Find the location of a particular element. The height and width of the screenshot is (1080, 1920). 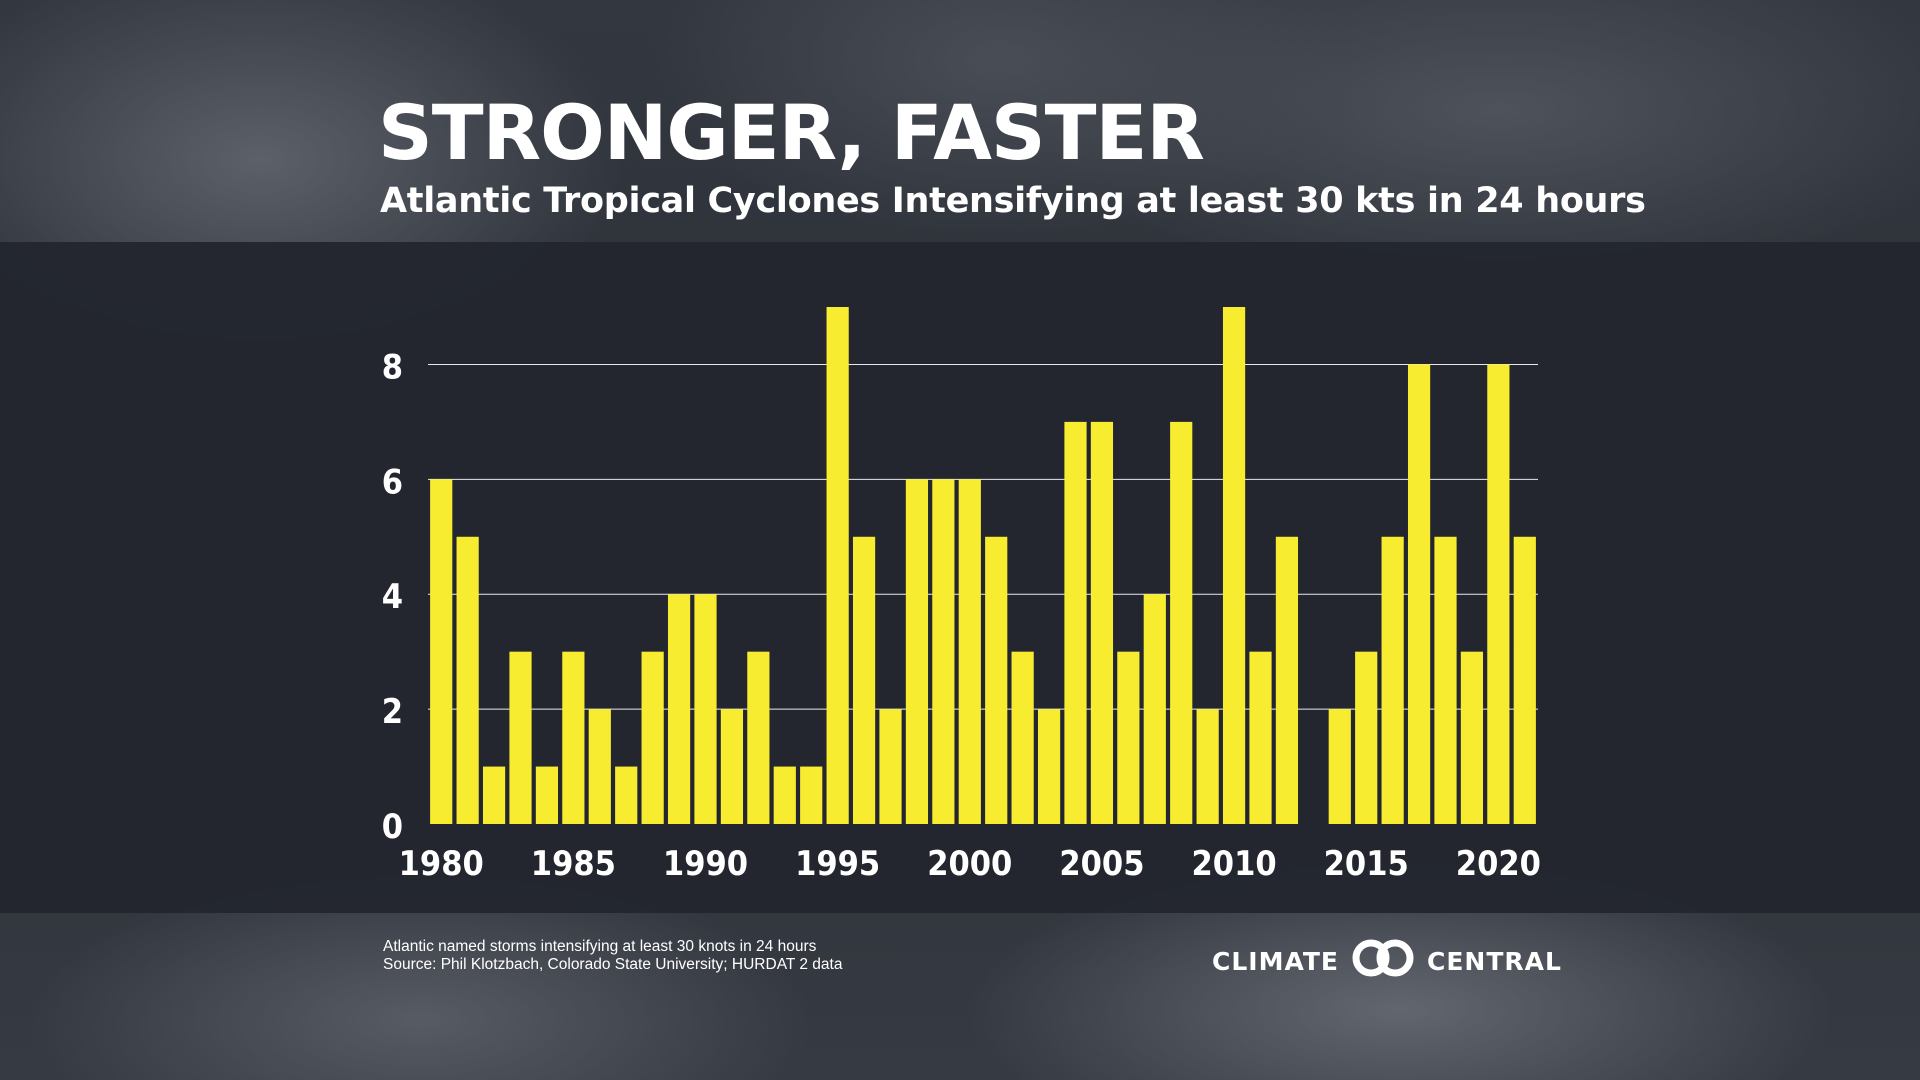

logo-word-central: CENTRAL is located at coordinates (1494, 961).